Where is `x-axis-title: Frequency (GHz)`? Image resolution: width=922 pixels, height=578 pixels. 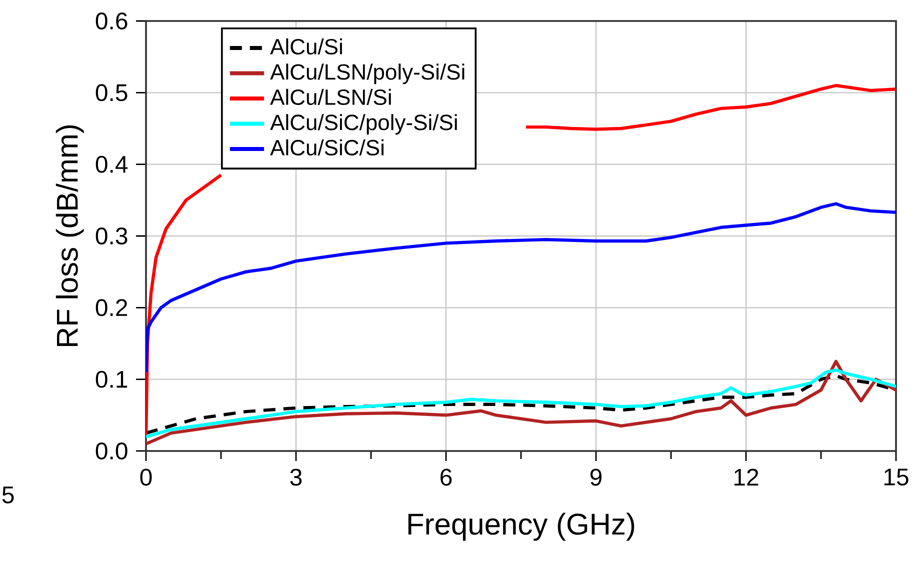 x-axis-title: Frequency (GHz) is located at coordinates (521, 526).